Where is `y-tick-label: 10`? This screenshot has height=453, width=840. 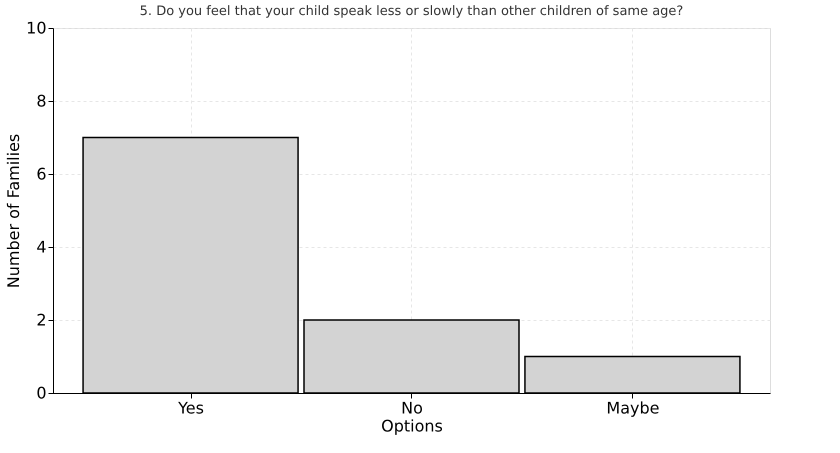 y-tick-label: 10 is located at coordinates (36, 28).